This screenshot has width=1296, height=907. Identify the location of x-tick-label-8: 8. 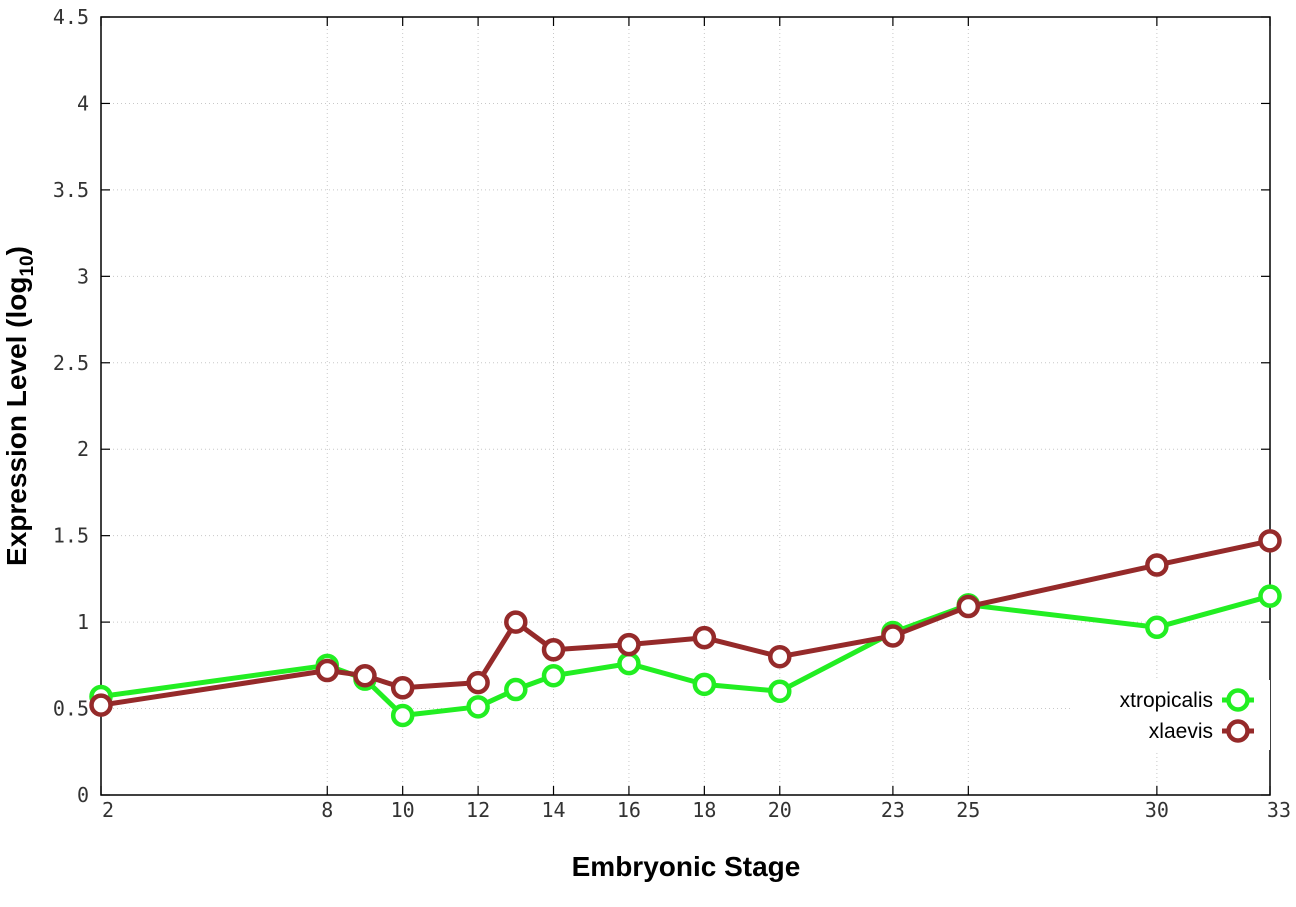
(327, 810).